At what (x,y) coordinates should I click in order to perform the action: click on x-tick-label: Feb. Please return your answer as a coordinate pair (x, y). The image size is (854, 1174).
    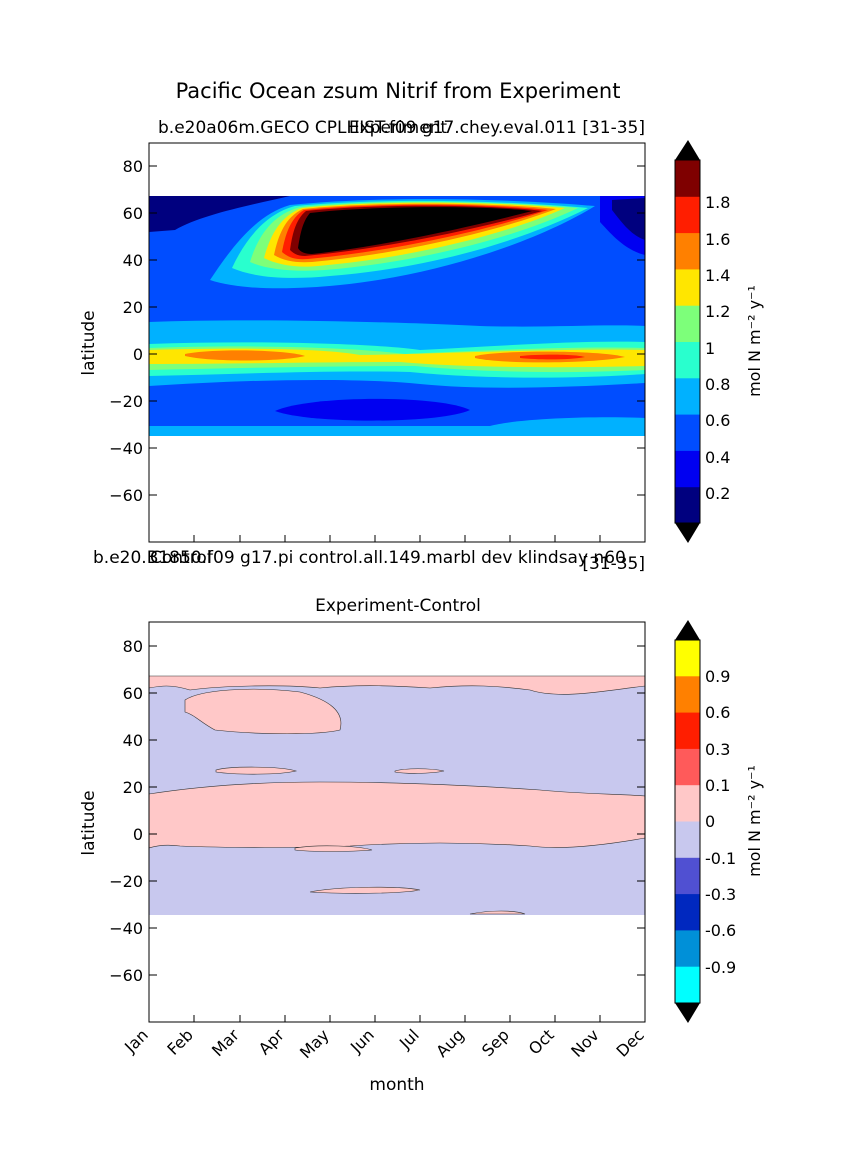
    Looking at the image, I should click on (179, 1041).